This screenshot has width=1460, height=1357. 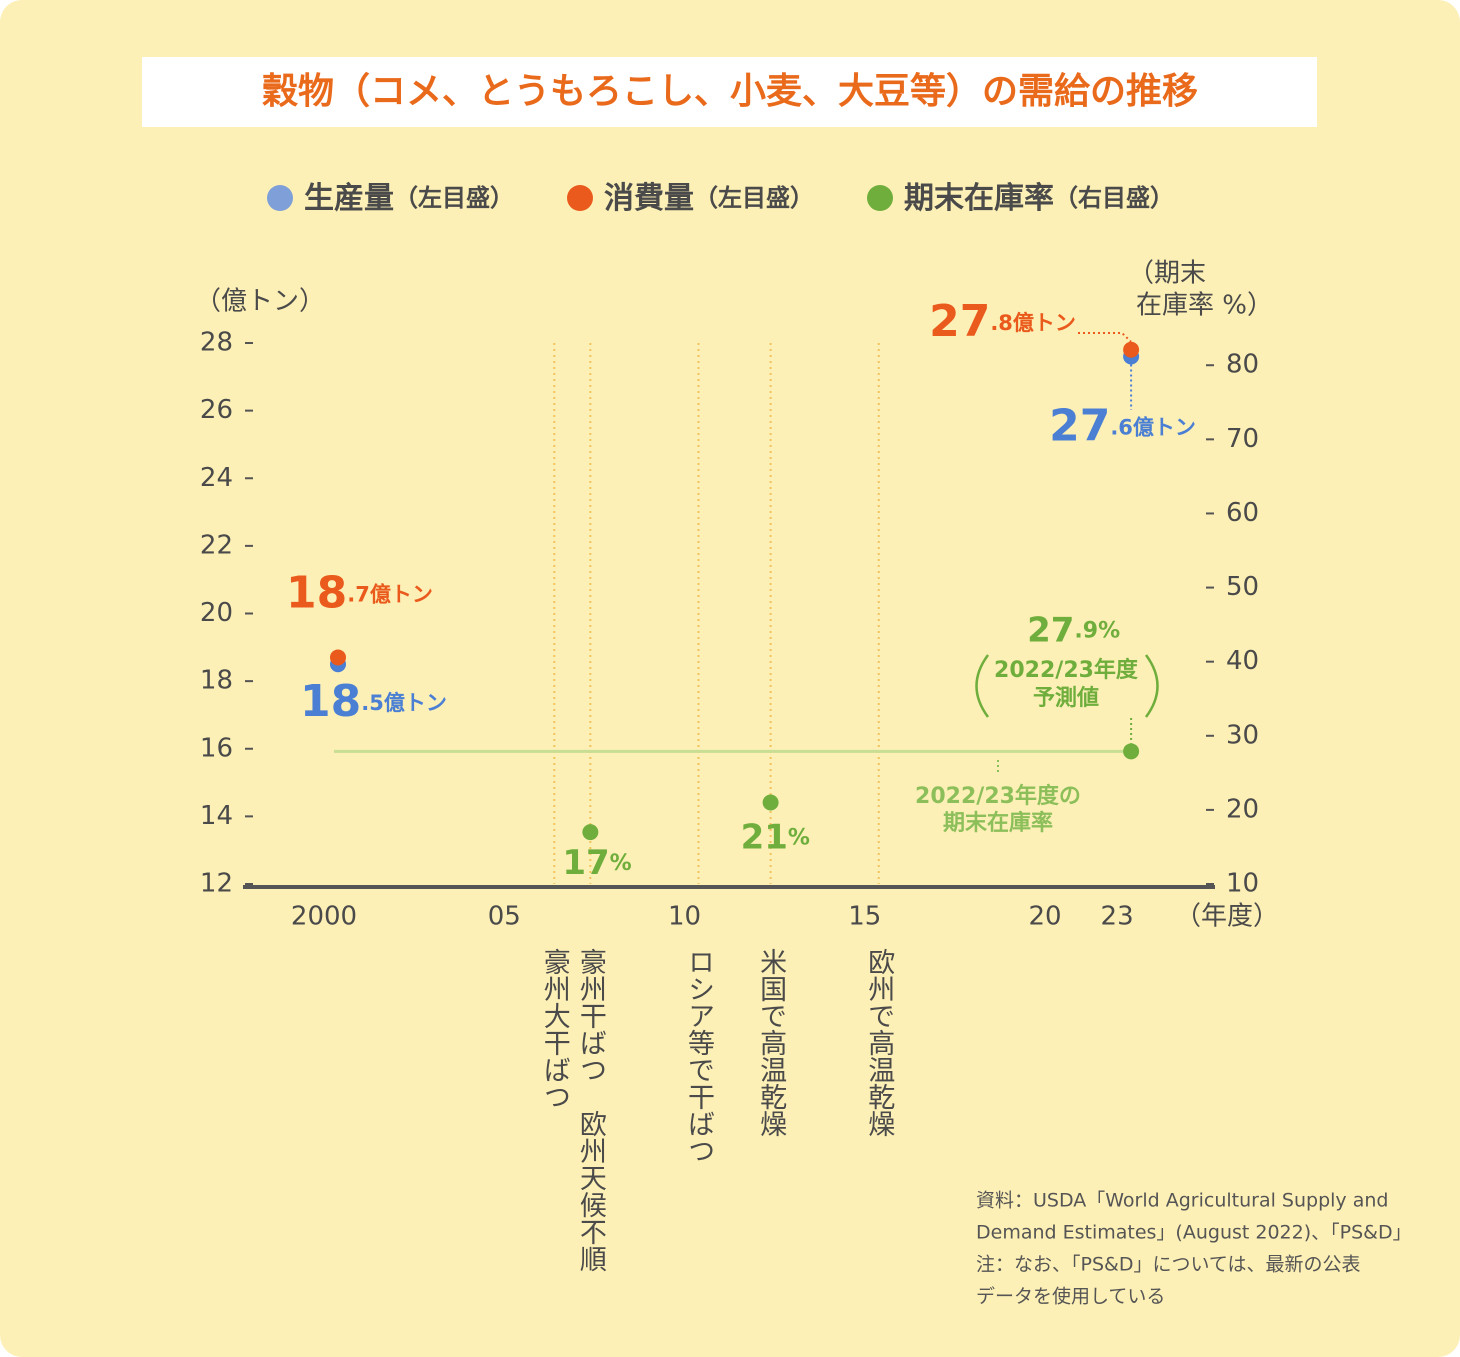 What do you see at coordinates (1242, 884) in the screenshot?
I see `y2-tick-label: 10` at bounding box center [1242, 884].